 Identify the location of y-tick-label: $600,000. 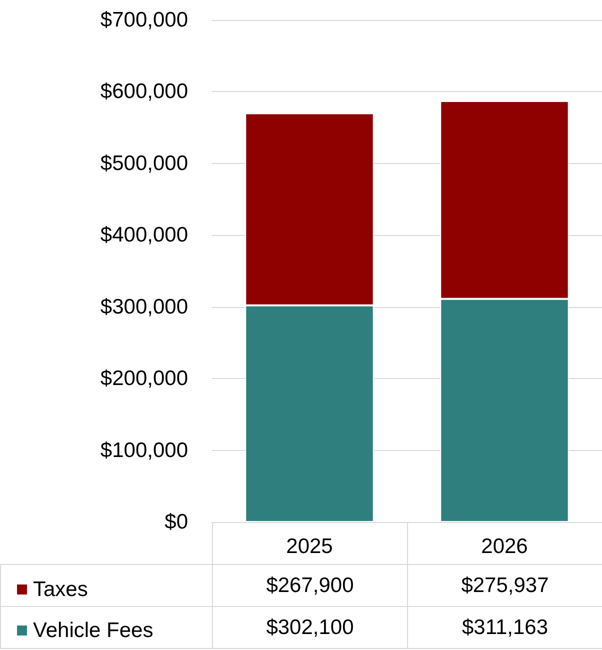
(144, 92).